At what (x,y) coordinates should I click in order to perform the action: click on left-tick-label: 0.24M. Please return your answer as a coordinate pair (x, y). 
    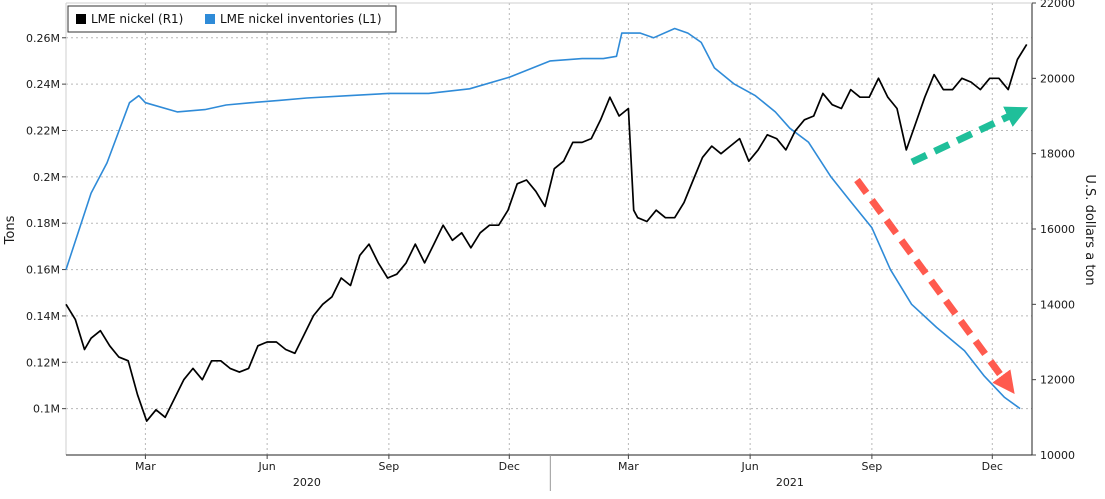
    Looking at the image, I should click on (43, 84).